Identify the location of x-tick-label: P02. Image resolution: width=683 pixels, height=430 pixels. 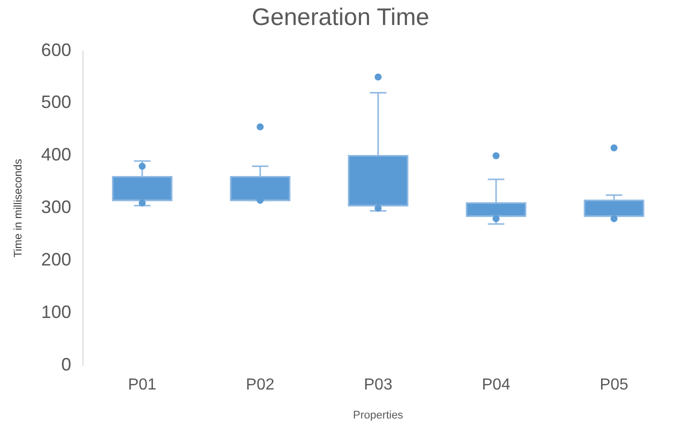
(260, 385).